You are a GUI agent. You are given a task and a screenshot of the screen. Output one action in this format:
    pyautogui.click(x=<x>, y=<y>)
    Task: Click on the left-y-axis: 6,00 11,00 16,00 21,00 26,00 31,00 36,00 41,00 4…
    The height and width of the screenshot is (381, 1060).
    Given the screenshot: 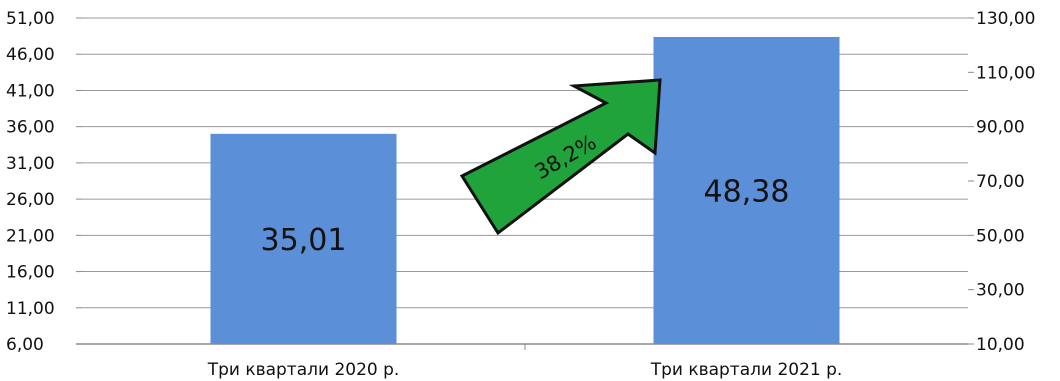 What is the action you would take?
    pyautogui.click(x=44, y=182)
    